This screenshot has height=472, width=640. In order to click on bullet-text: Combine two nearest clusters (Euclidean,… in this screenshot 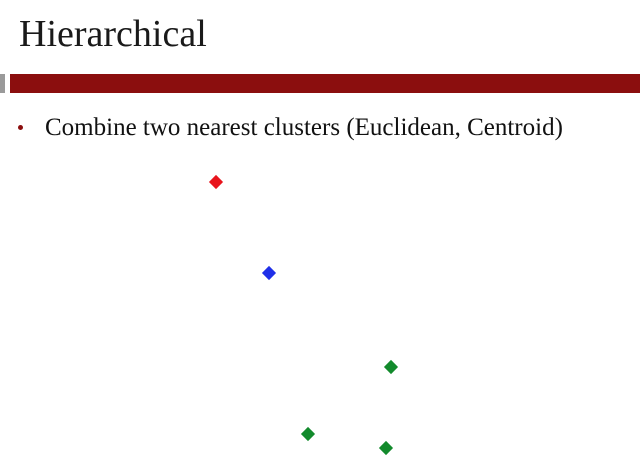, I will do `click(304, 127)`.